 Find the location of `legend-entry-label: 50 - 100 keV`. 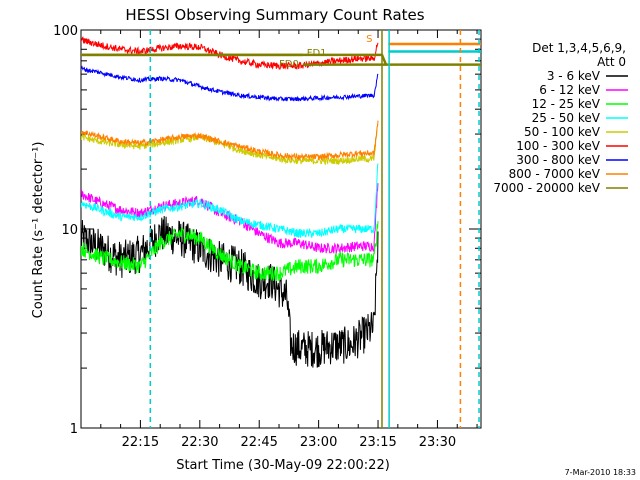

legend-entry-label: 50 - 100 keV is located at coordinates (562, 132).